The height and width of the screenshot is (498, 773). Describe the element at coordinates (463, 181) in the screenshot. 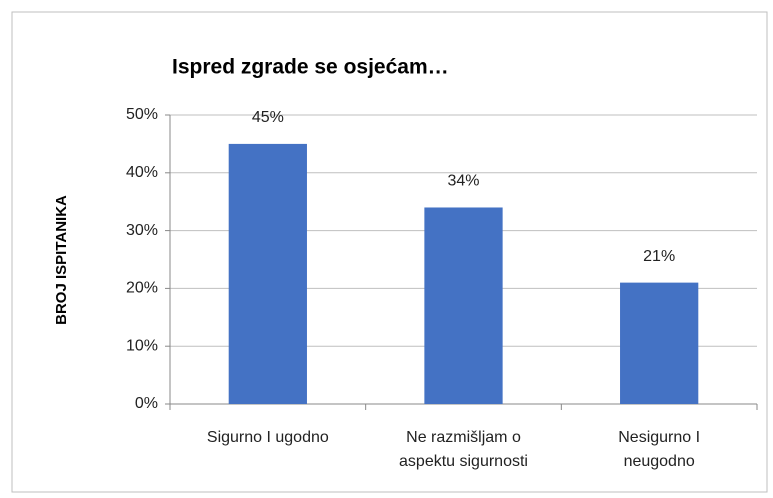

I see `data-label: 34%` at that location.